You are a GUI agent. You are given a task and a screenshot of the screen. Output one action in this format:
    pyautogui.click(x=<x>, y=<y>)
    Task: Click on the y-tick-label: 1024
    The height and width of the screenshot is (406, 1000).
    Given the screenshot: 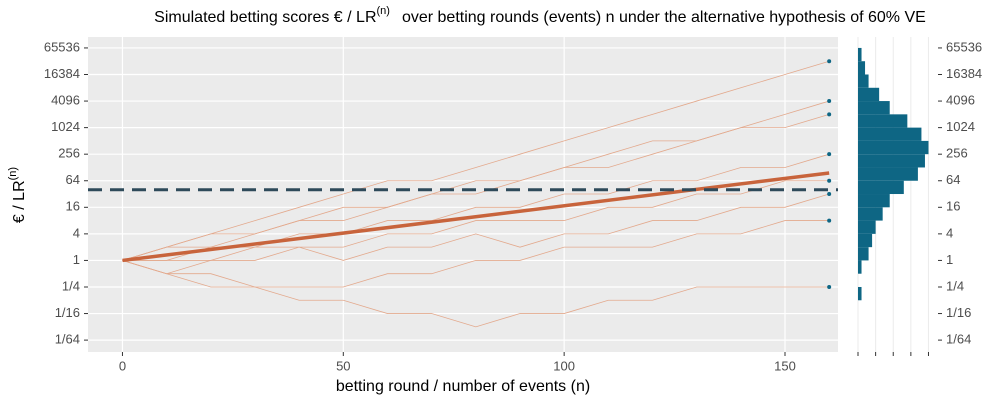 What is the action you would take?
    pyautogui.click(x=65, y=126)
    